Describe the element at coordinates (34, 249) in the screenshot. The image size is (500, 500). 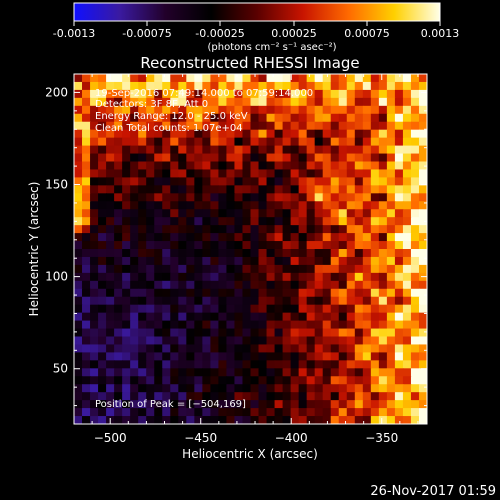
I see `y-axis-label: Heliocentric Y (arcsec)` at that location.